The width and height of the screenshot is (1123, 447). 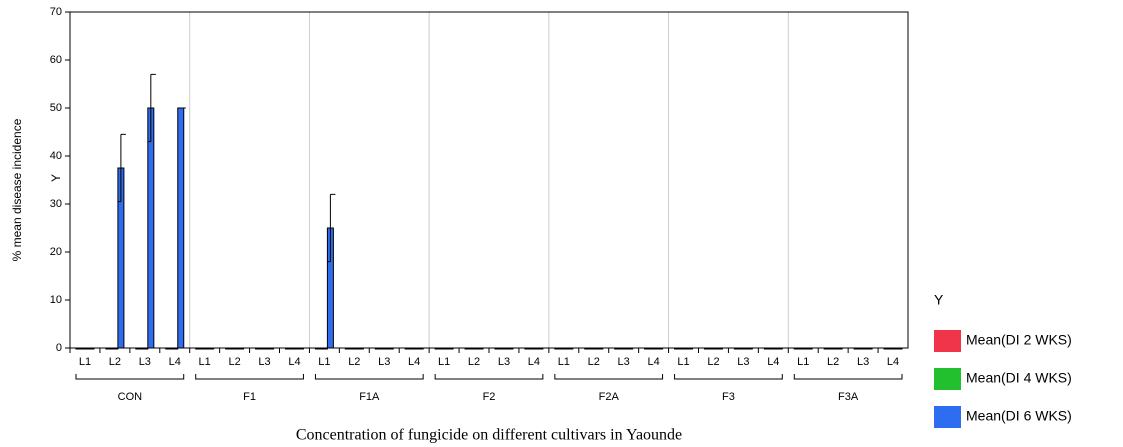 I want to click on y-tick-label: 60, so click(x=56, y=60).